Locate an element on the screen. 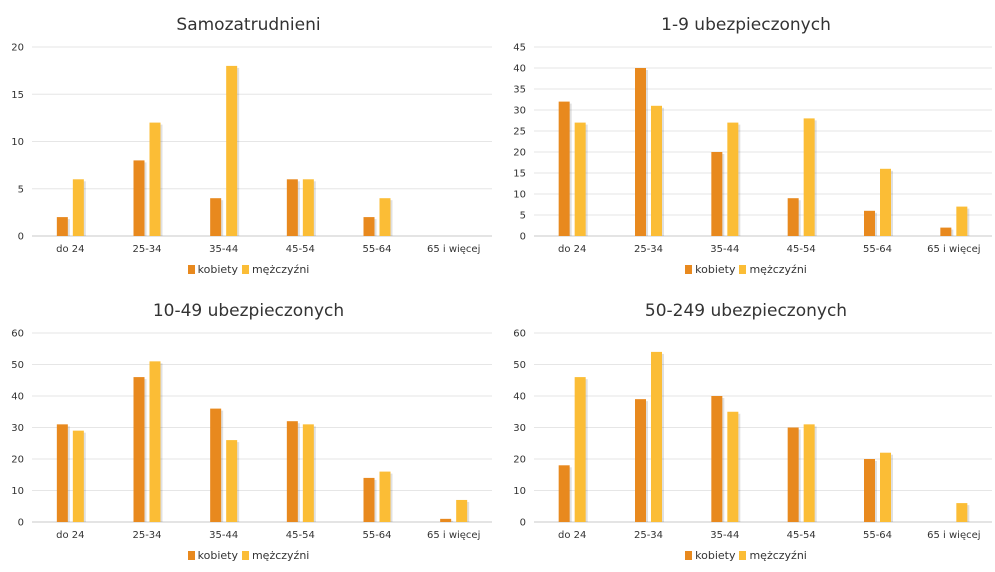 The height and width of the screenshot is (572, 995). y-tick-label: 10 is located at coordinates (519, 491).